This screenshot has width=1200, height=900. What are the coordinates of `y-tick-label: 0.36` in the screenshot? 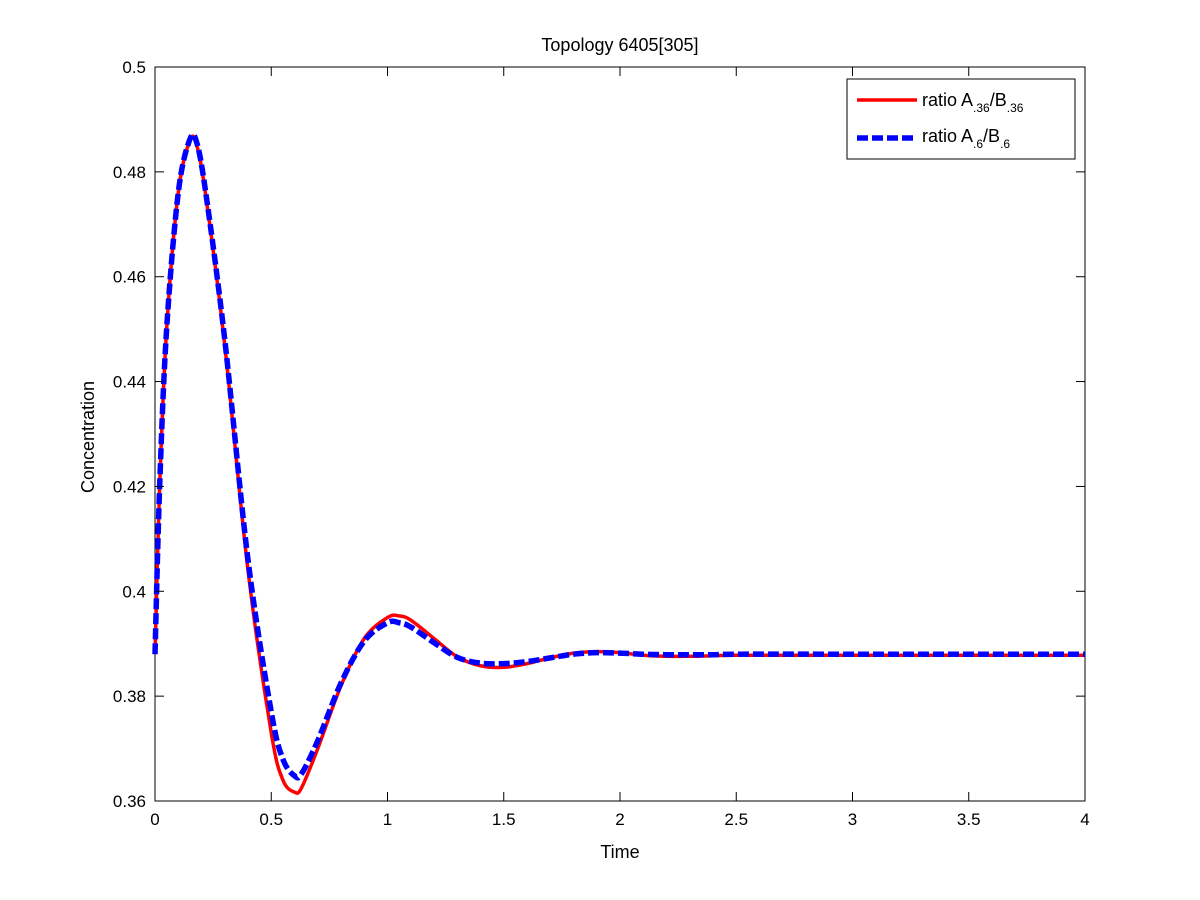 It's located at (129, 801).